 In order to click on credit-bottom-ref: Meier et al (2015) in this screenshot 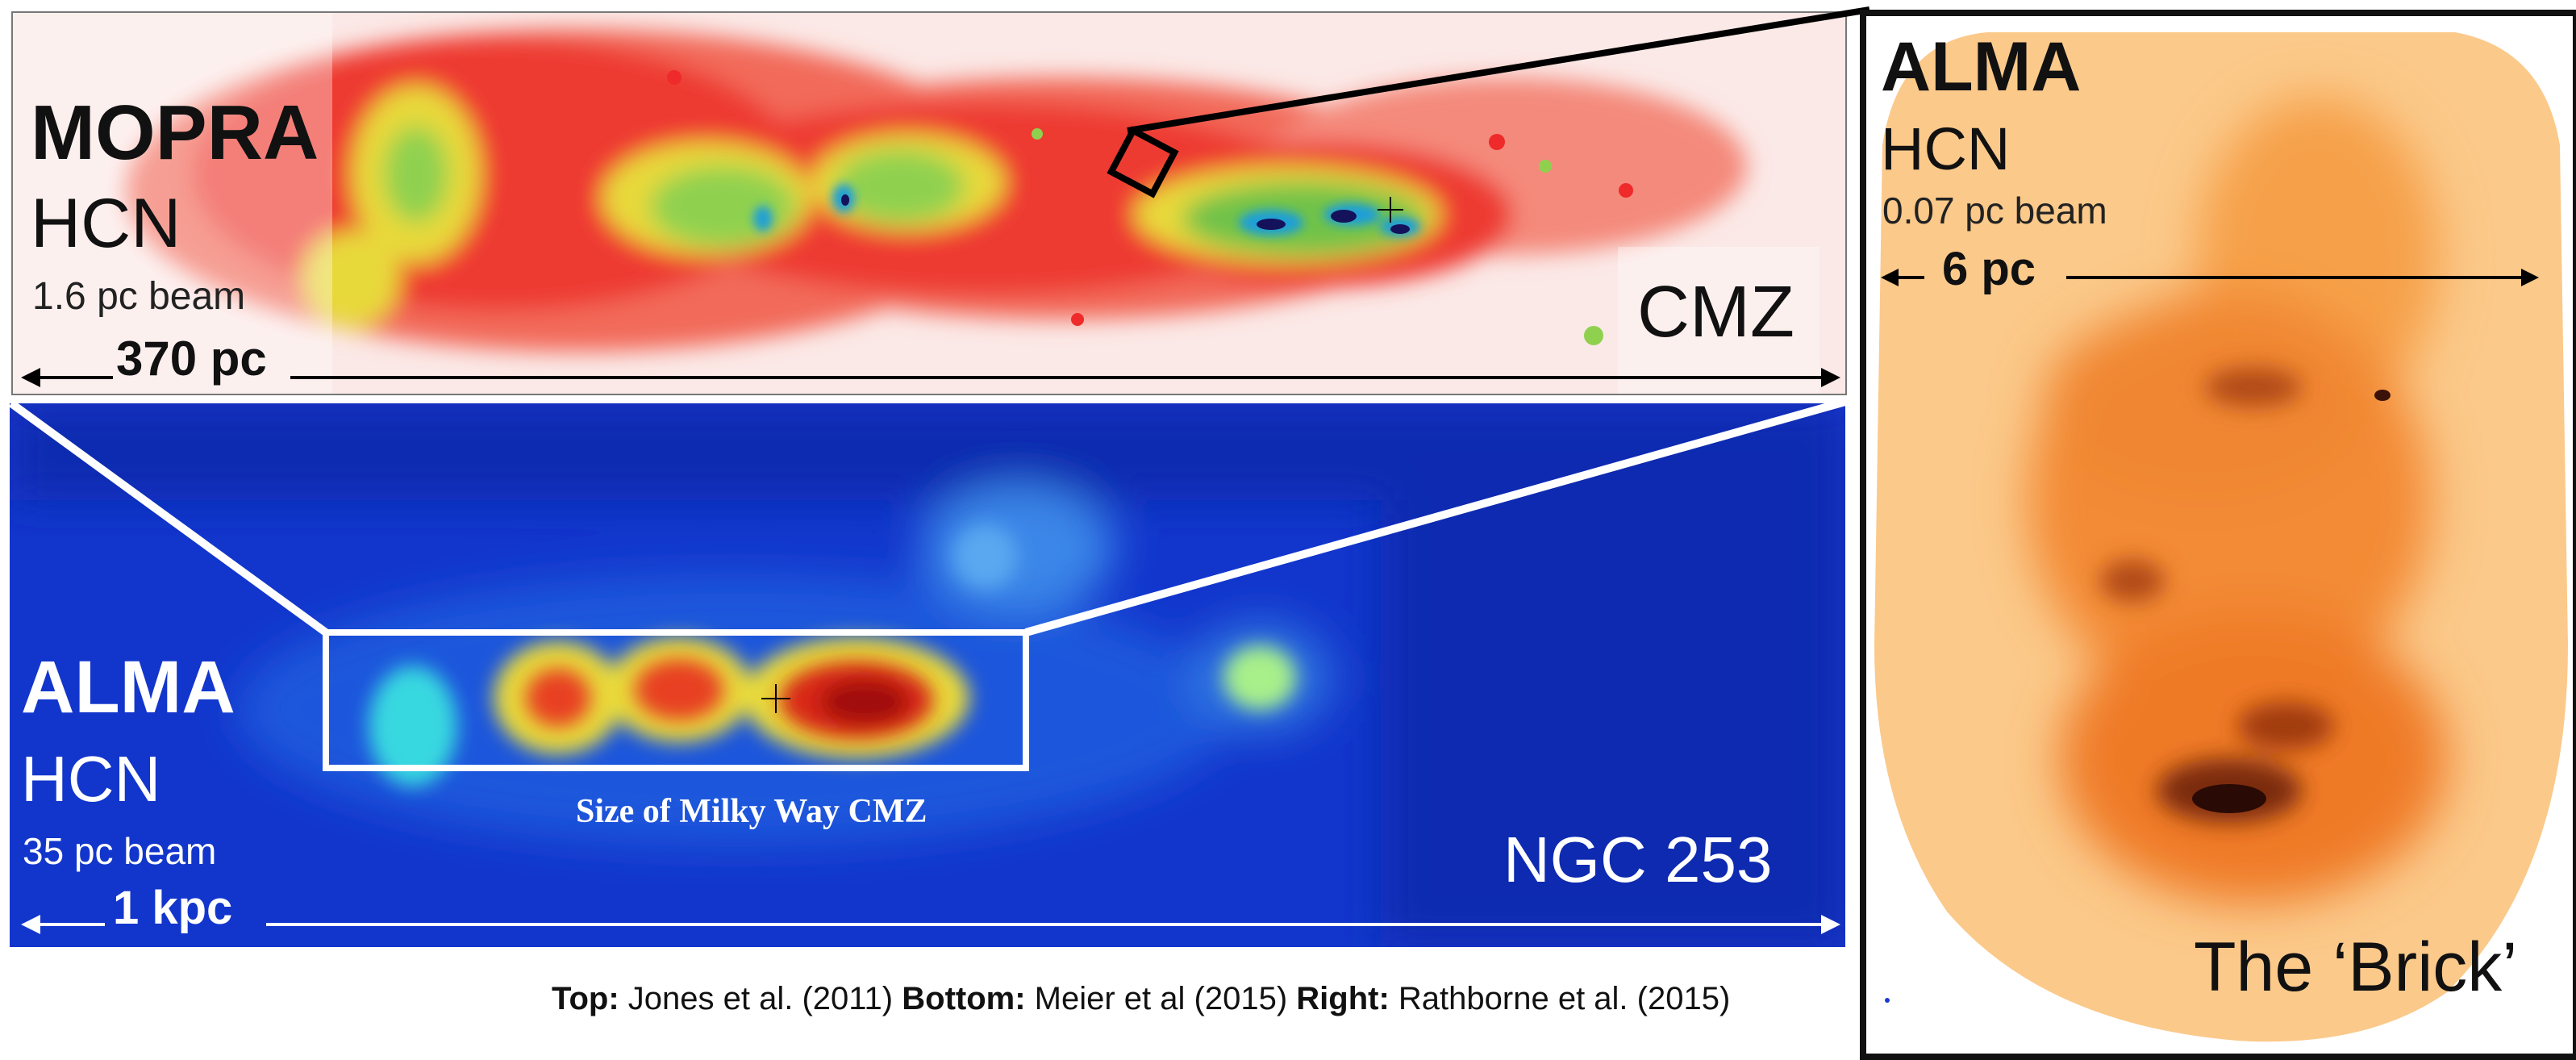, I will do `click(1161, 998)`.